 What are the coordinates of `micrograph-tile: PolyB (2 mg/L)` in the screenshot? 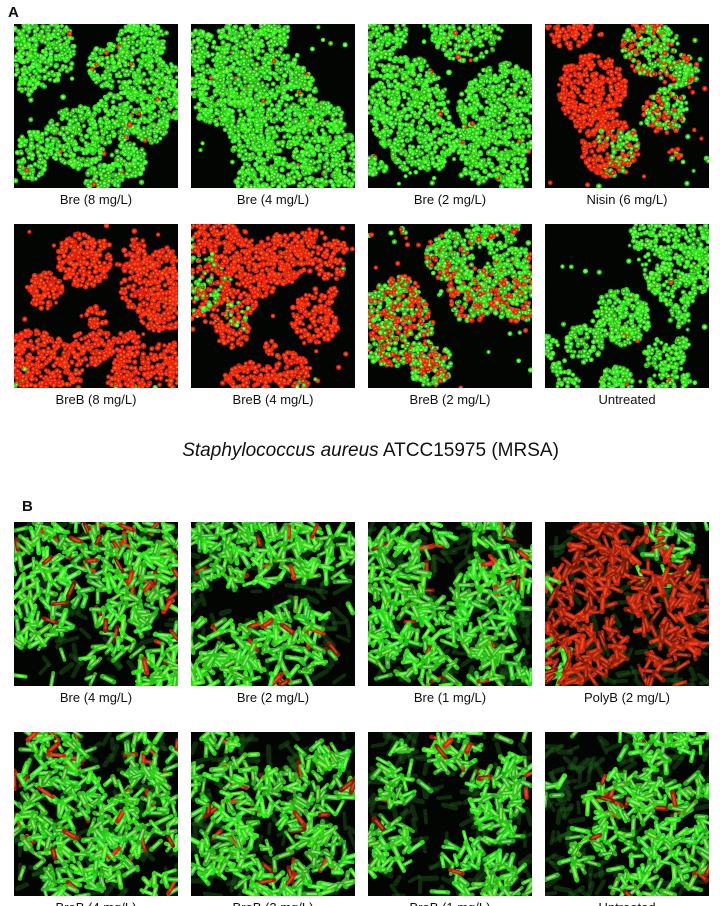 It's located at (627, 614).